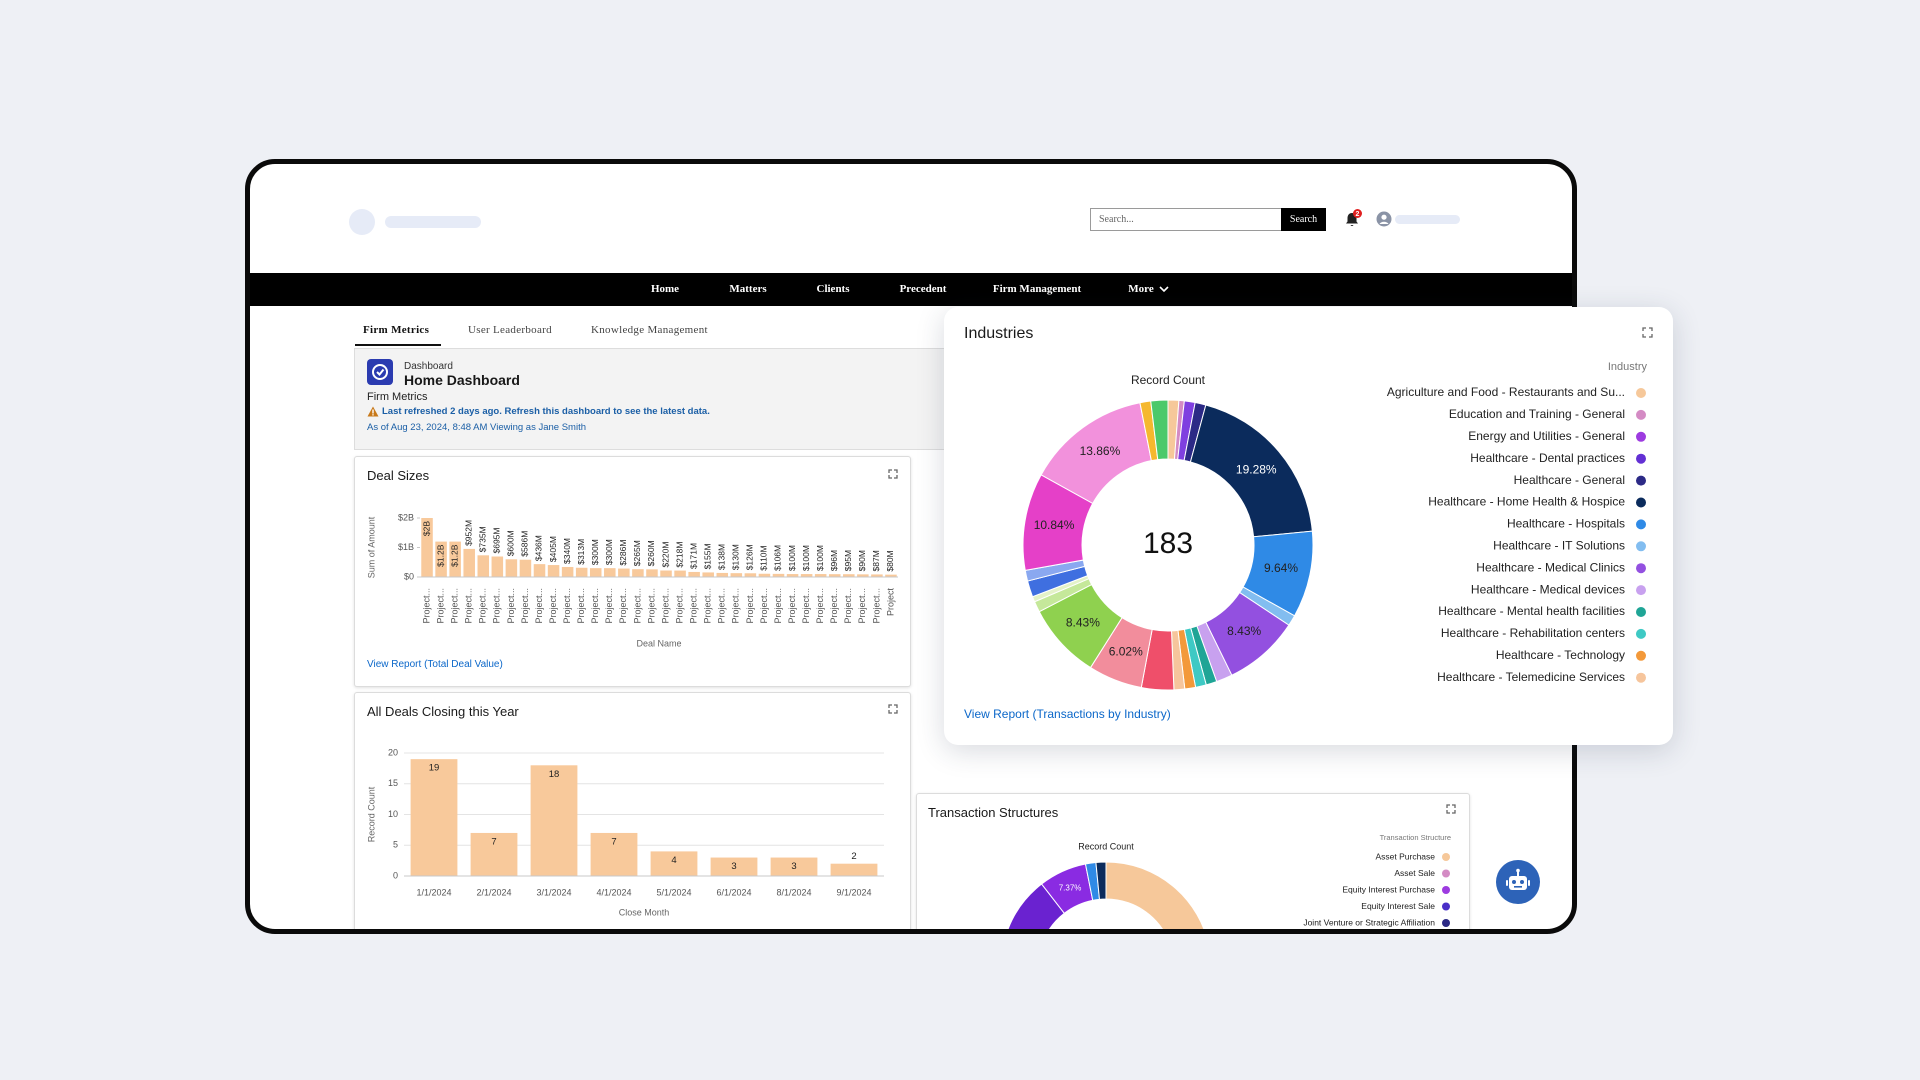 Image resolution: width=1920 pixels, height=1080 pixels. Describe the element at coordinates (632, 810) in the screenshot. I see `deals-closing-card` at that location.